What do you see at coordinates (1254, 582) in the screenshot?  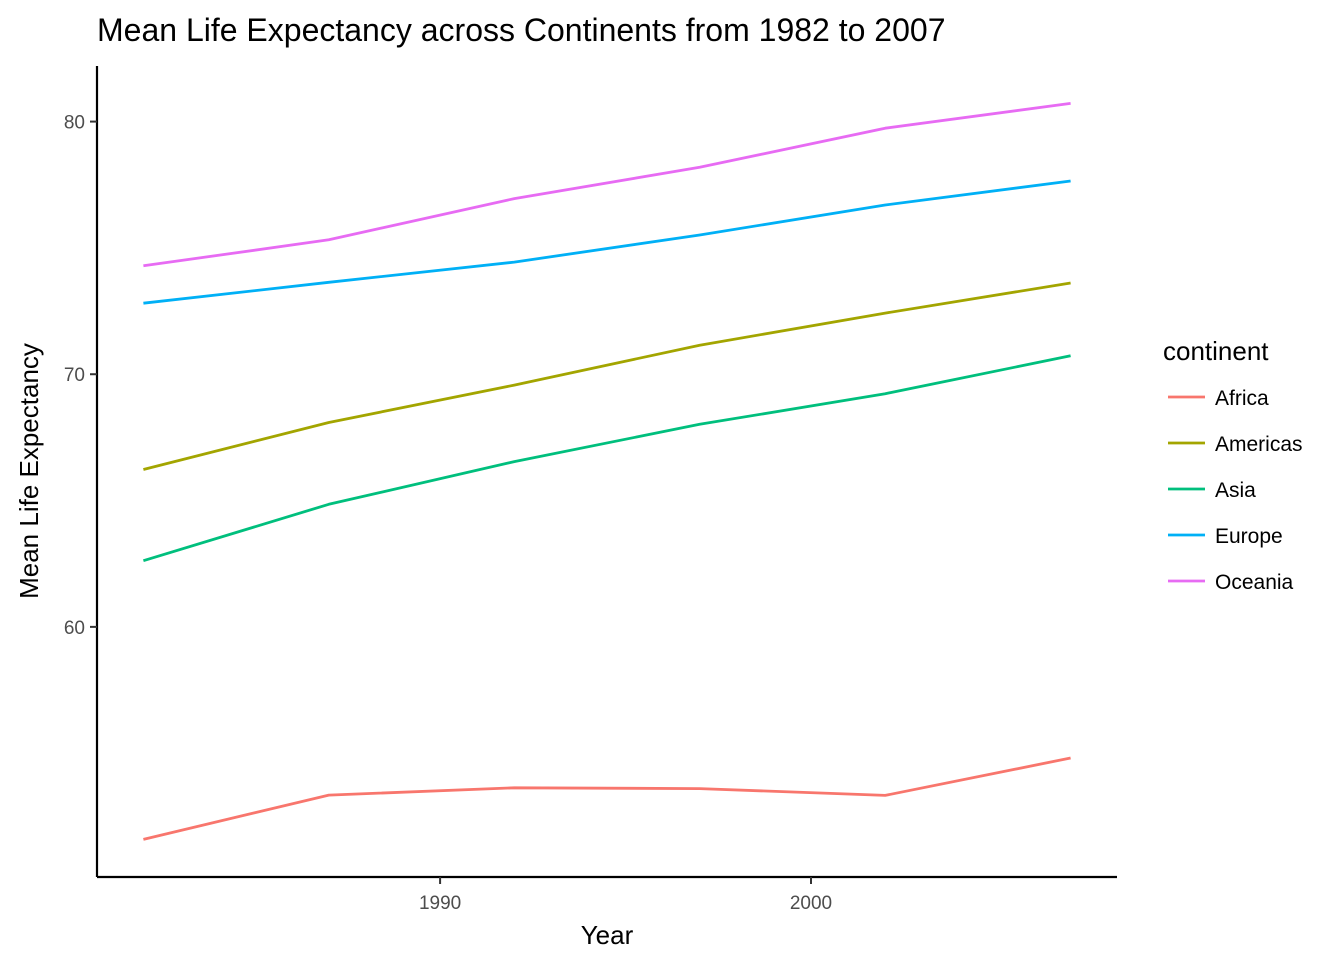 I see `legend-label: Oceania` at bounding box center [1254, 582].